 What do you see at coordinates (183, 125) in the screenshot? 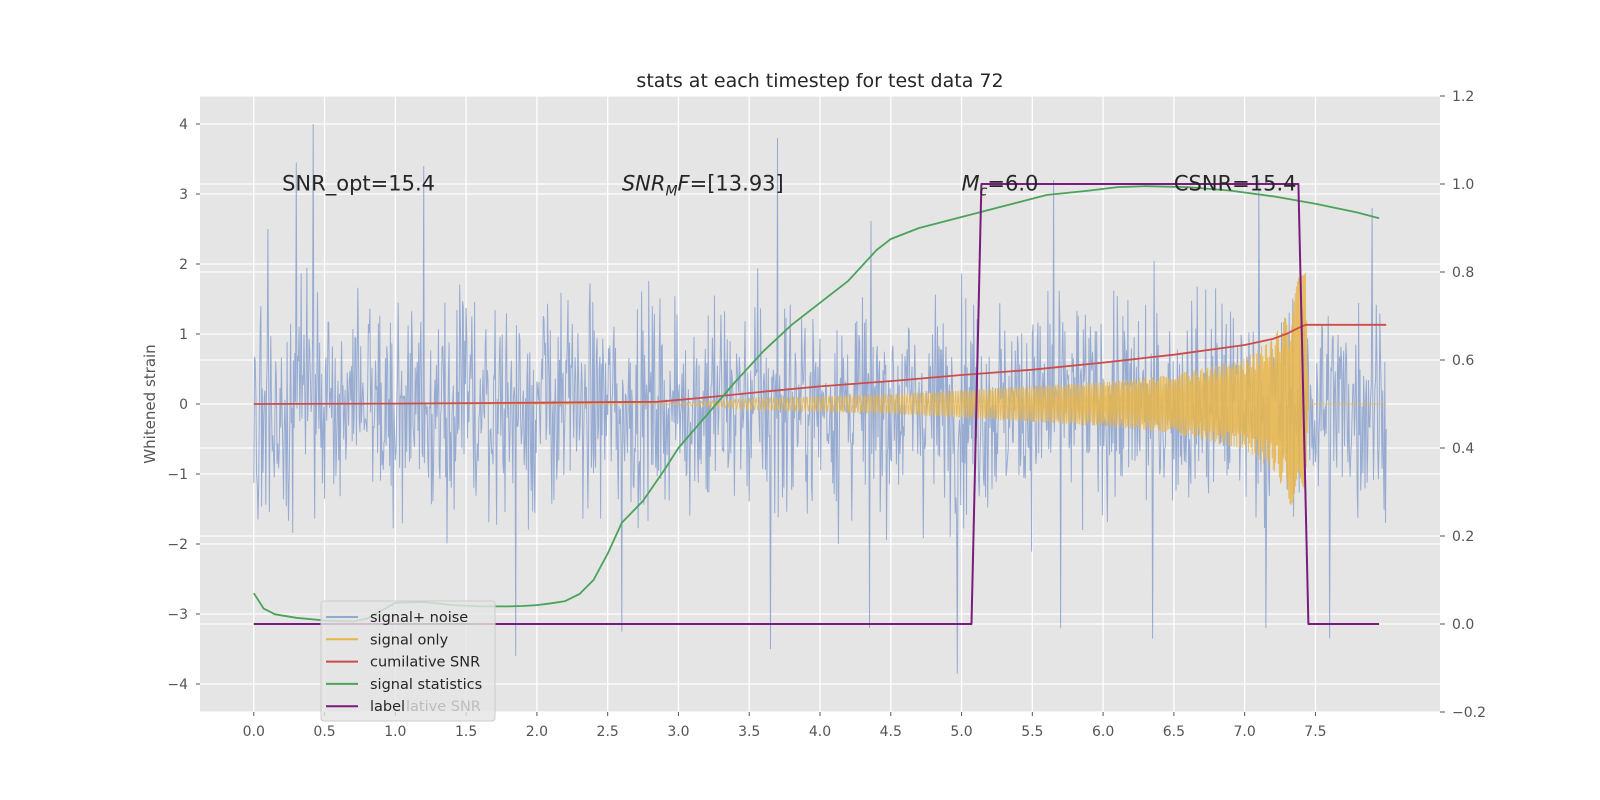
I see `y-tick-label: 4` at bounding box center [183, 125].